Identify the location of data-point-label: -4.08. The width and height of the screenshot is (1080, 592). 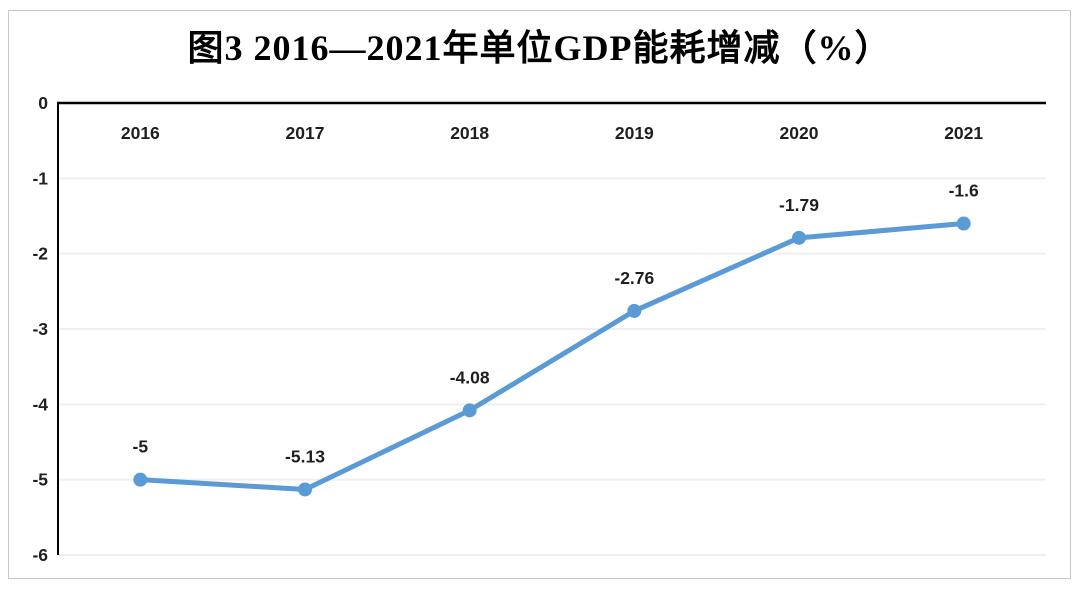
(470, 377).